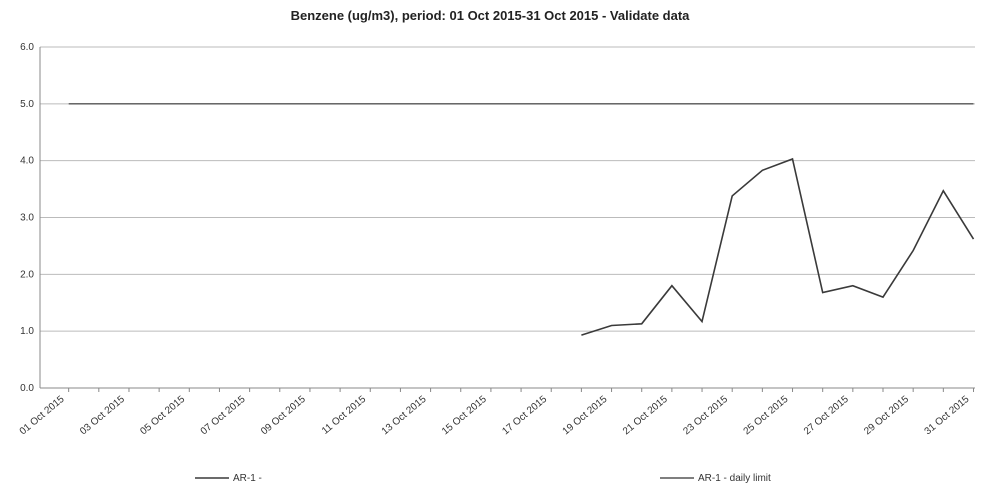 The width and height of the screenshot is (982, 485). What do you see at coordinates (734, 478) in the screenshot?
I see `legend-label: AR-1 - daily limit` at bounding box center [734, 478].